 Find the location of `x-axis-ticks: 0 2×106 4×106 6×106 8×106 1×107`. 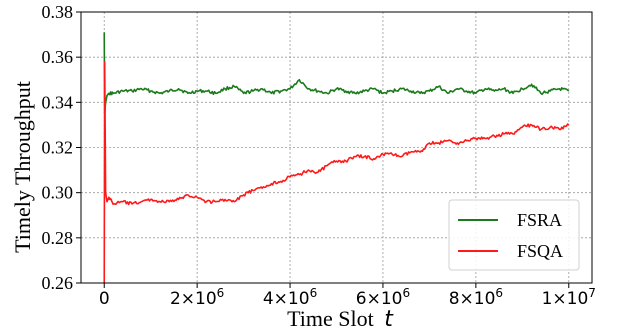

x-axis-ticks: 0 2×106 4×106 6×106 8×106 1×107 is located at coordinates (347, 296).